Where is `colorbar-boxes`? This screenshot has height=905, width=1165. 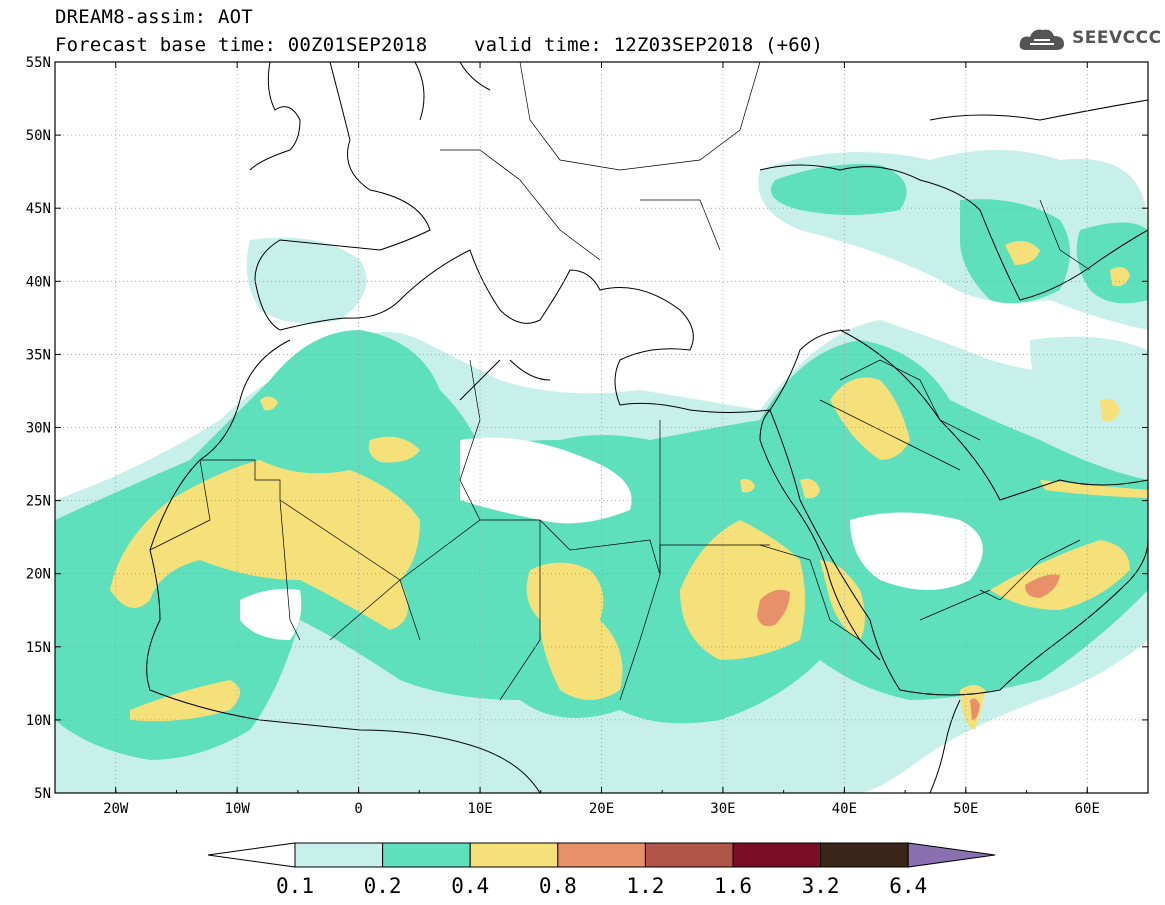 colorbar-boxes is located at coordinates (601, 855).